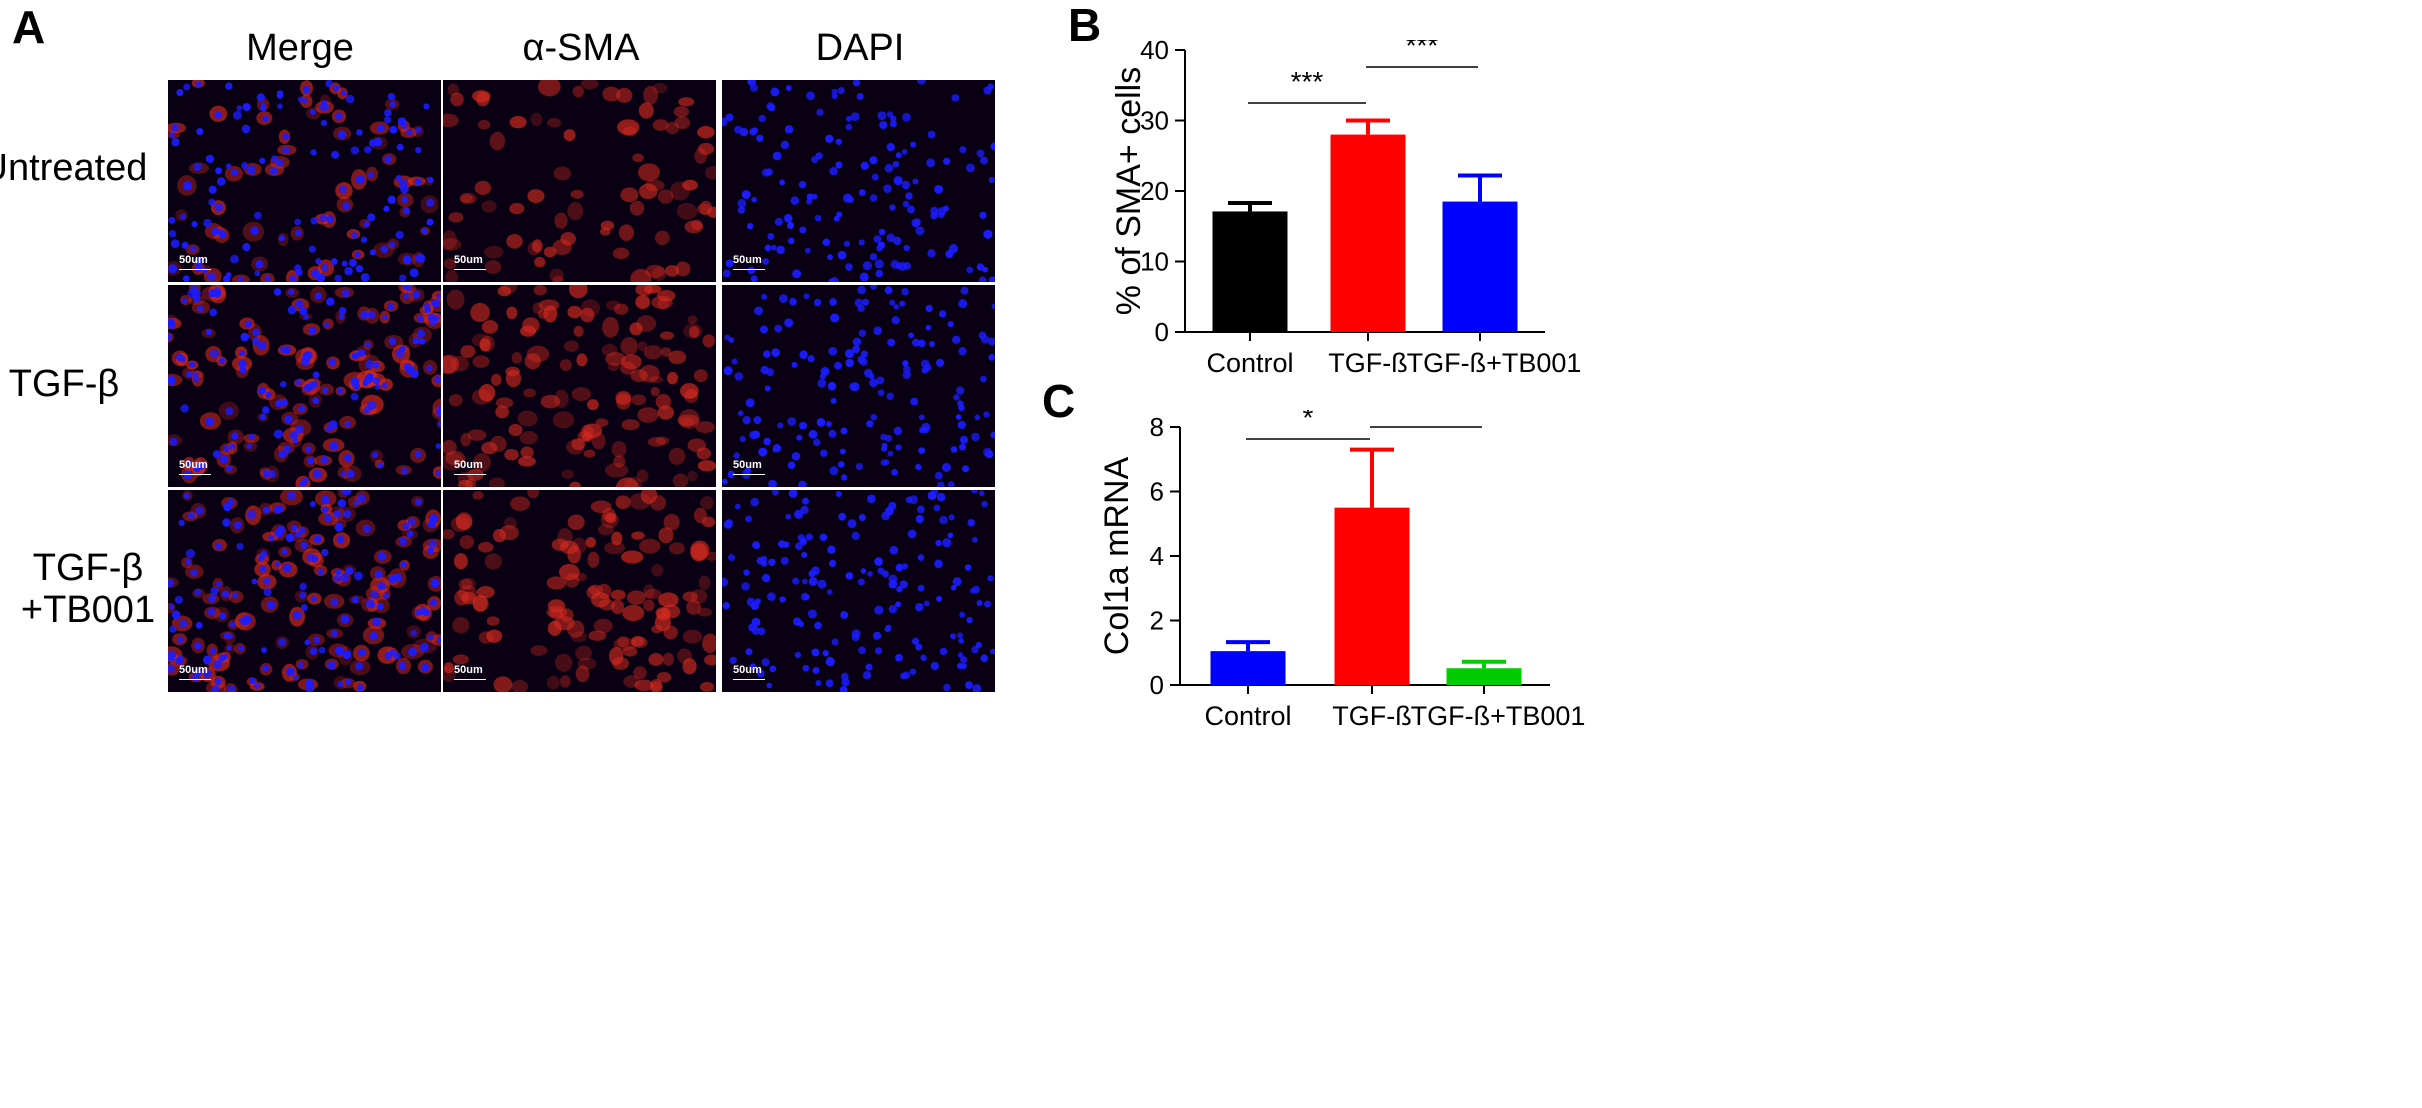 Image resolution: width=2422 pixels, height=1108 pixels. I want to click on panel-c-label: C, so click(1059, 401).